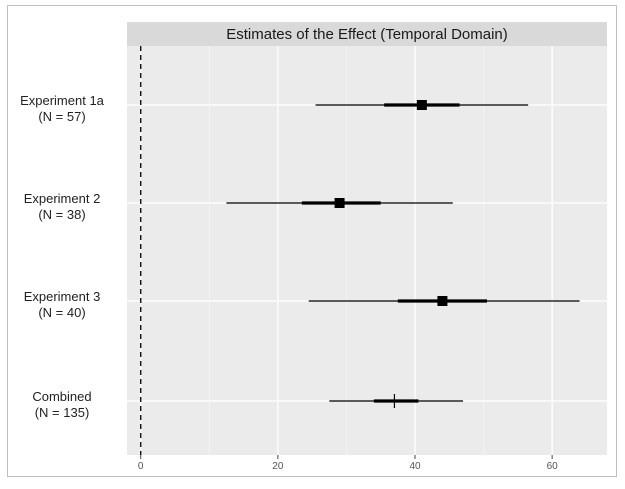  Describe the element at coordinates (553, 466) in the screenshot. I see `x-tick-label: 60` at that location.